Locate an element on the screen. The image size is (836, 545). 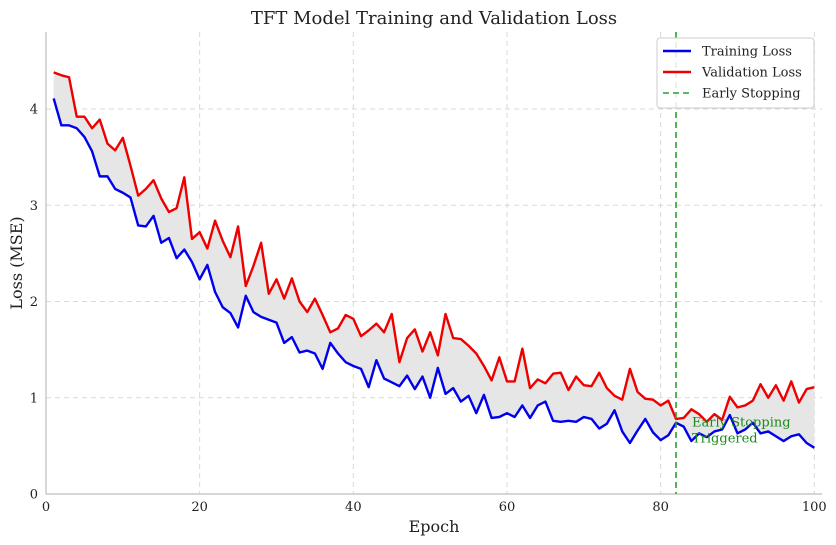
legend-validation-loss-label: Validation Loss is located at coordinates (751, 73).